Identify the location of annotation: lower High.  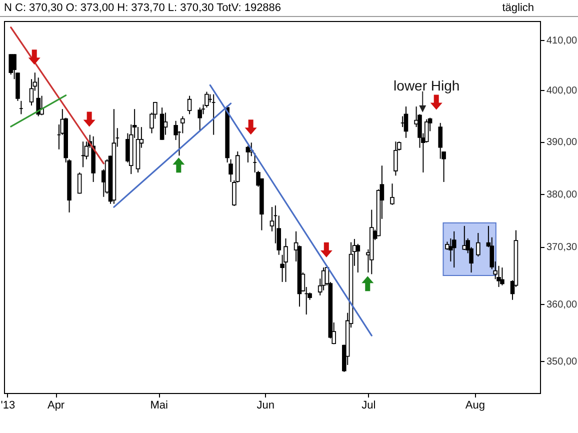
(427, 85).